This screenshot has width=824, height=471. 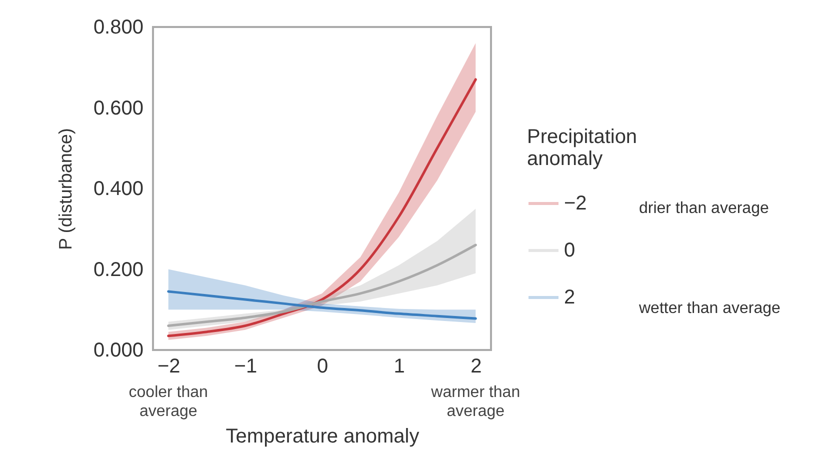 I want to click on x-axis-title: Temperature anomaly, so click(x=323, y=437).